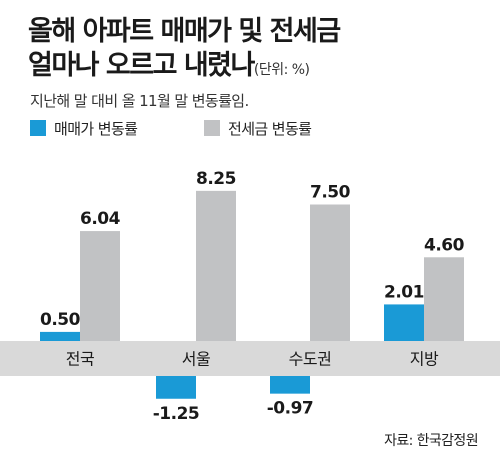  Describe the element at coordinates (176, 414) in the screenshot. I see `data-label-sales-1: -1.25` at that location.